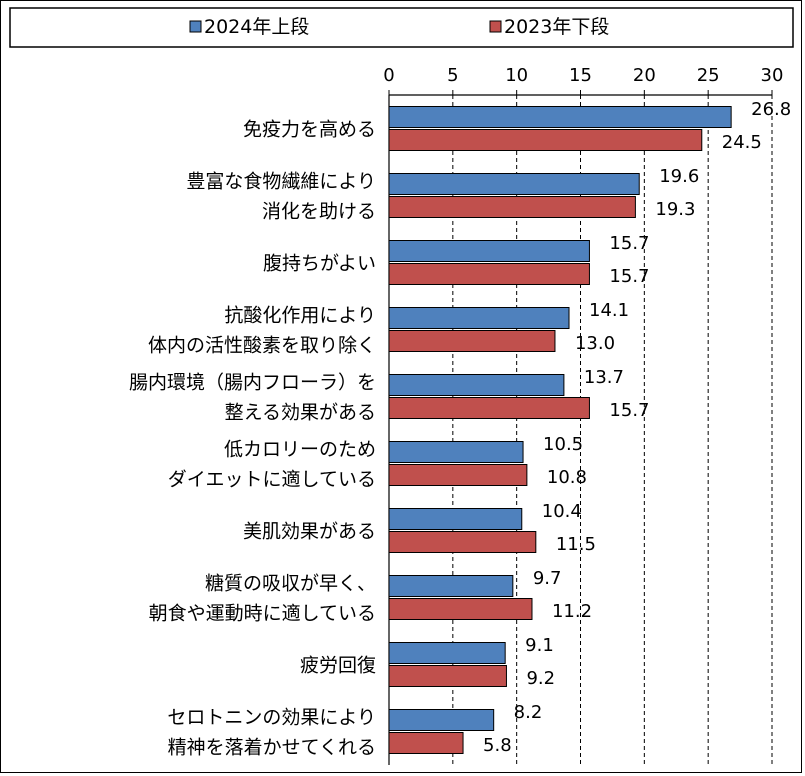 Image resolution: width=805 pixels, height=776 pixels. What do you see at coordinates (452, 75) in the screenshot?
I see `x-tick-label-5: 5` at bounding box center [452, 75].